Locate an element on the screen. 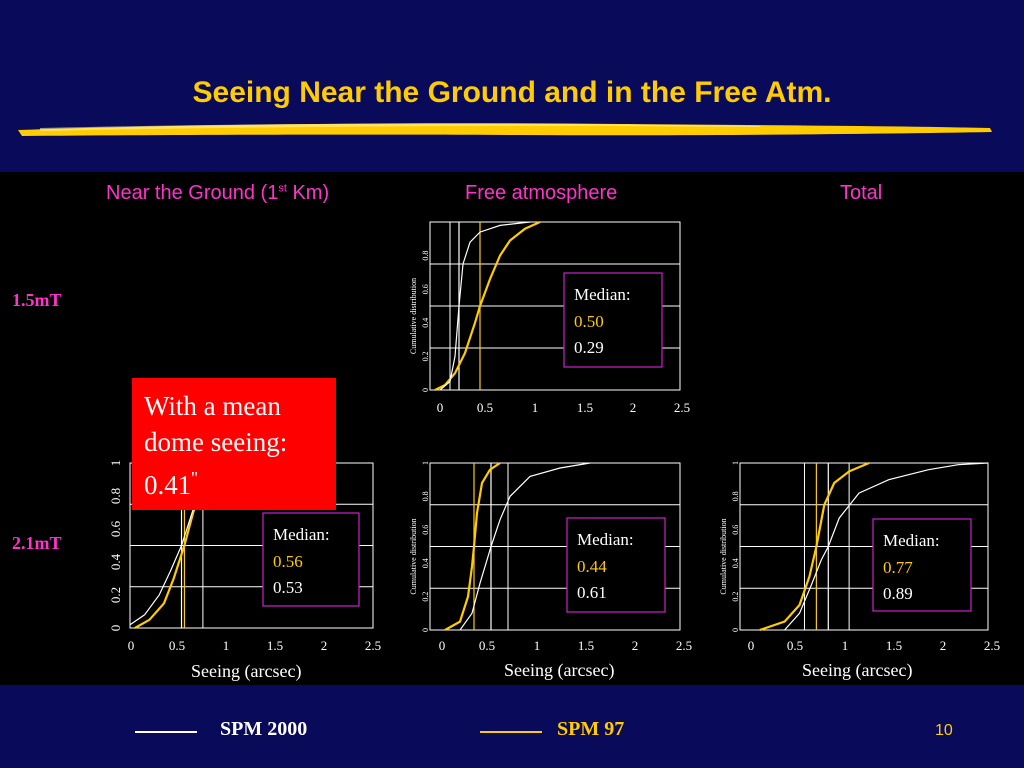  dome-seeing-callout: With a mean dome seeing: 0.41'' is located at coordinates (234, 444).